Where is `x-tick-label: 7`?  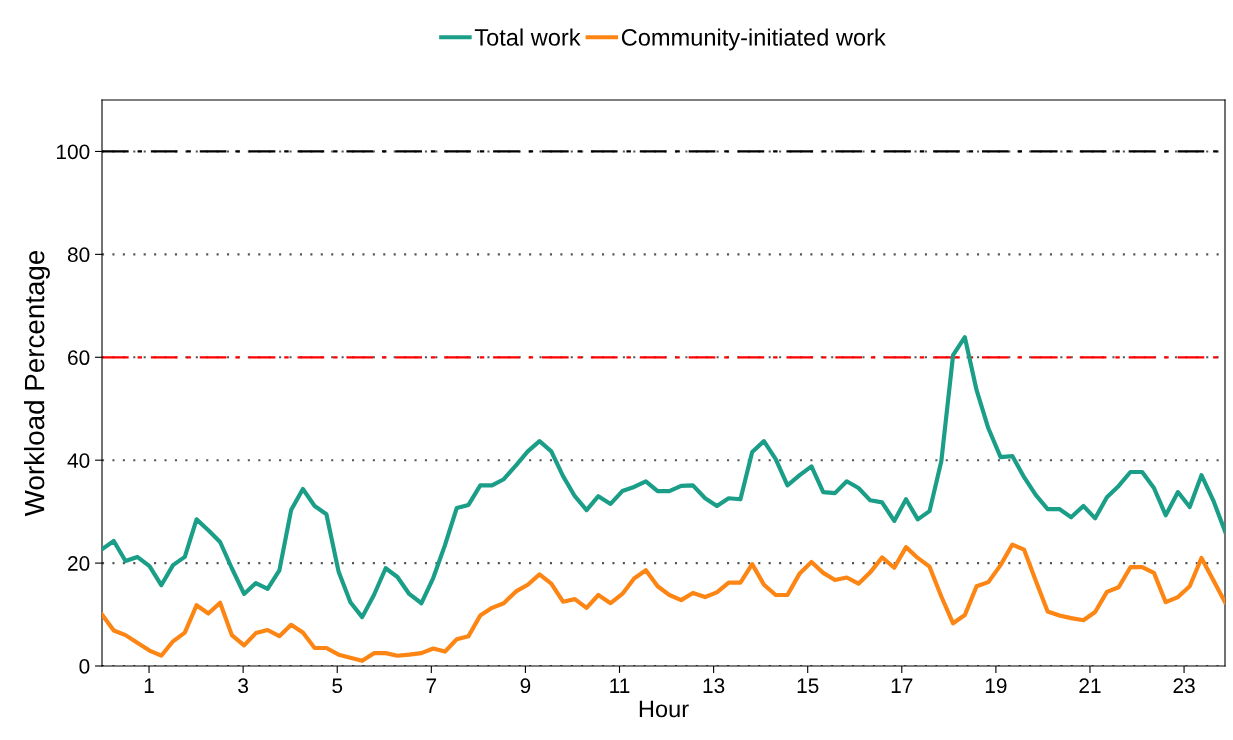
x-tick-label: 7 is located at coordinates (431, 685).